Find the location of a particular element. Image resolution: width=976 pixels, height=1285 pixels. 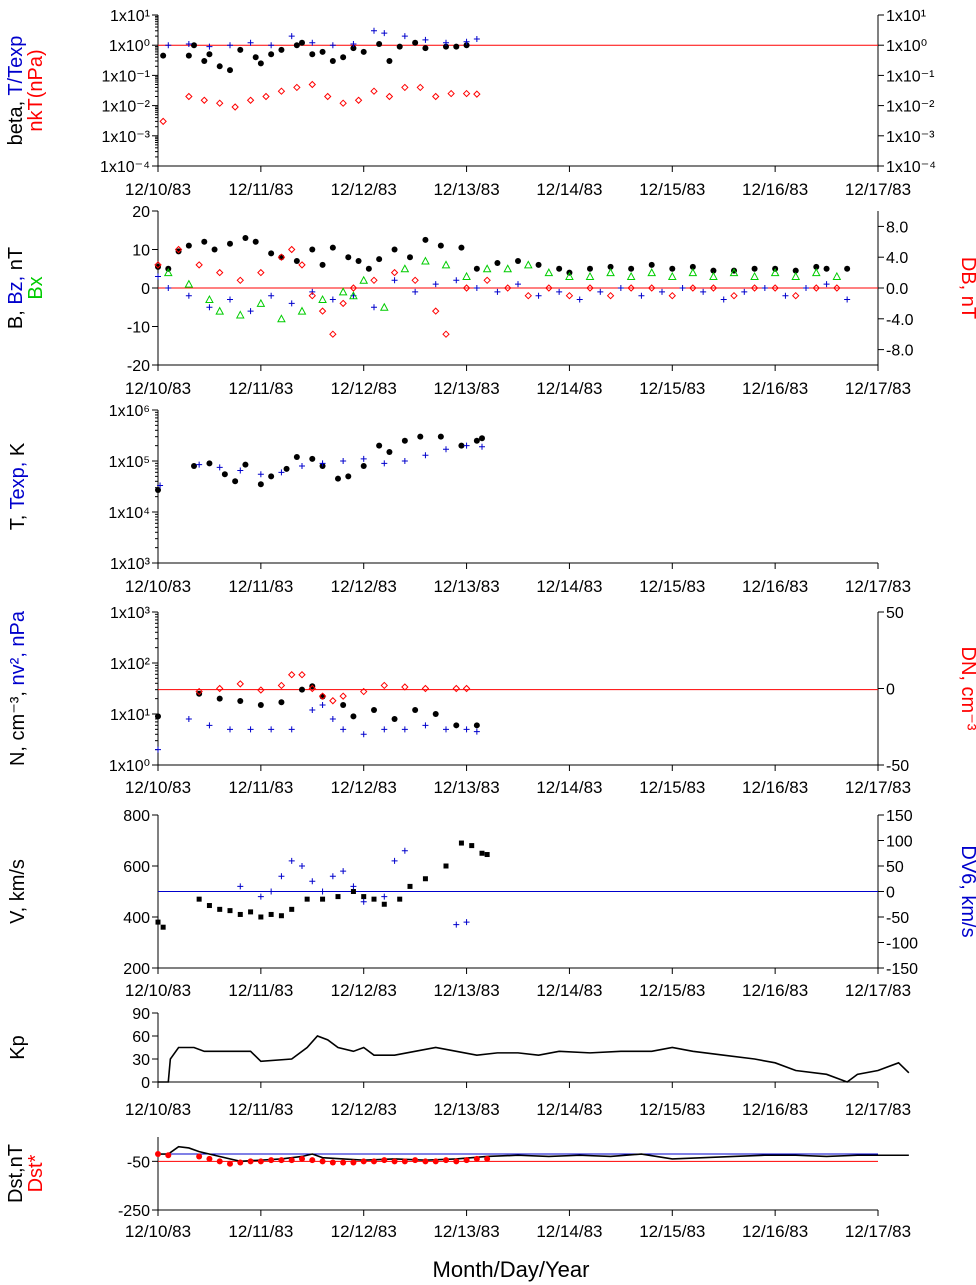

y-axis-label-right: DV6, km/s is located at coordinates (966, 891).